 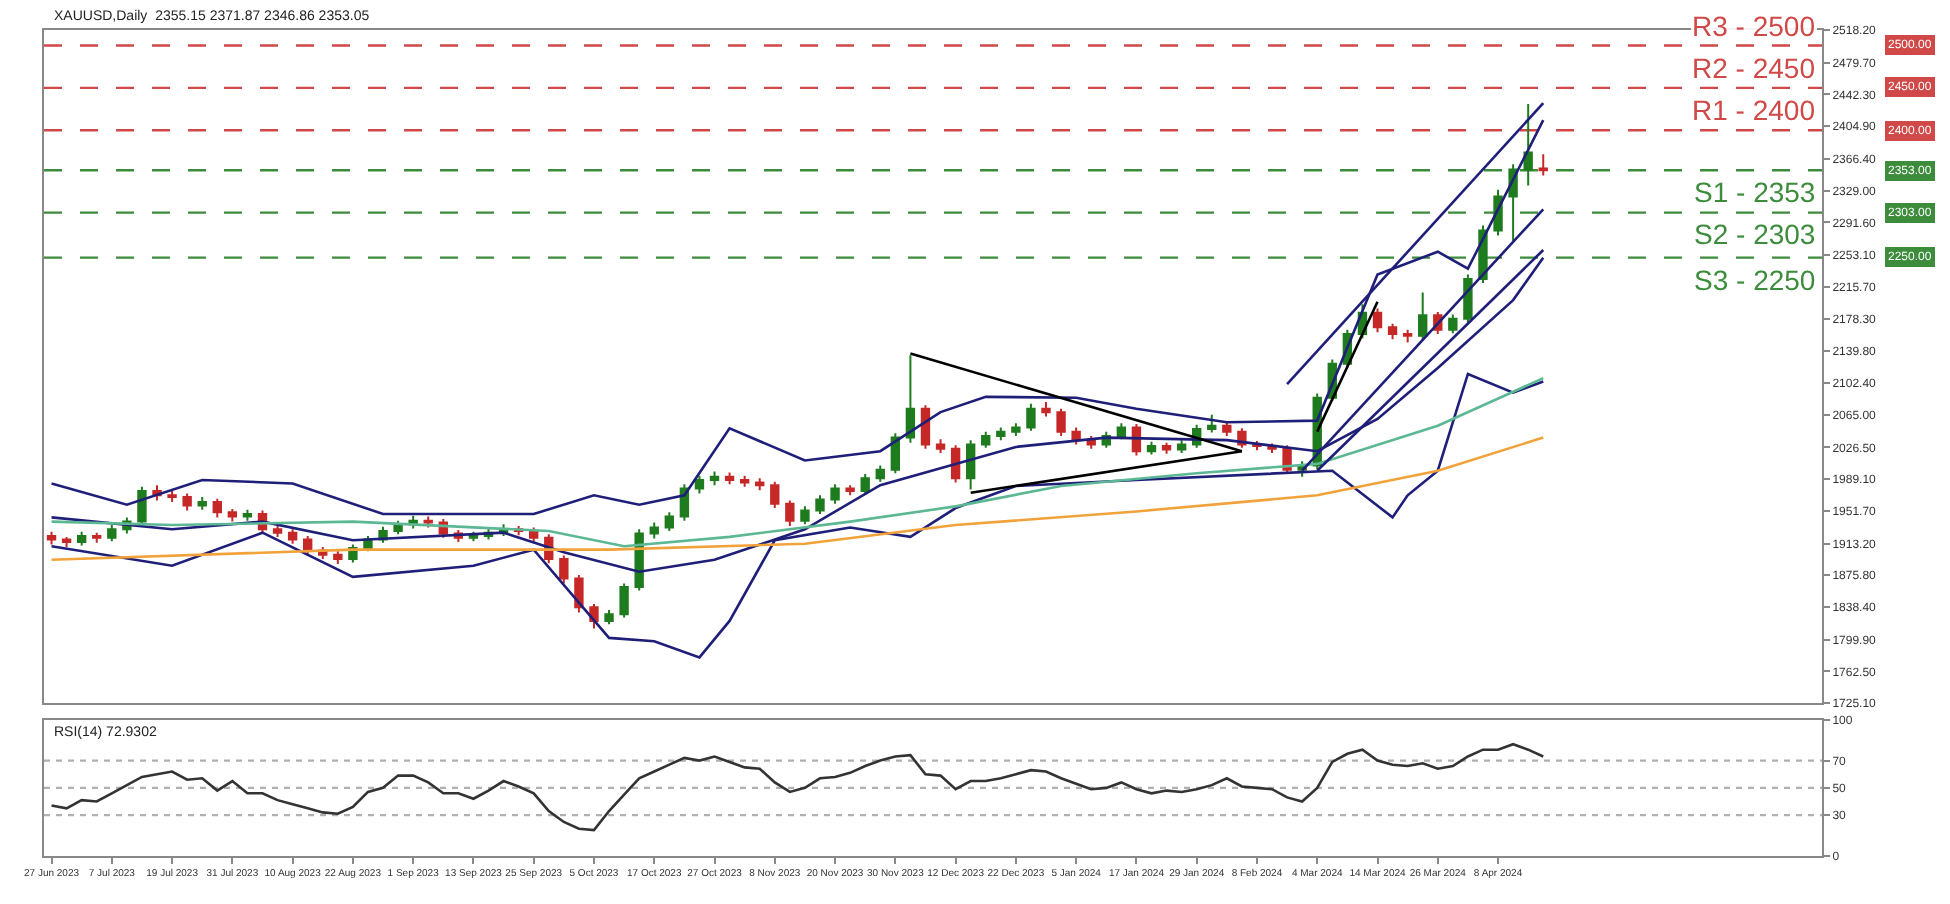 I want to click on ref-line-label: S2 - 2303, so click(x=1755, y=234).